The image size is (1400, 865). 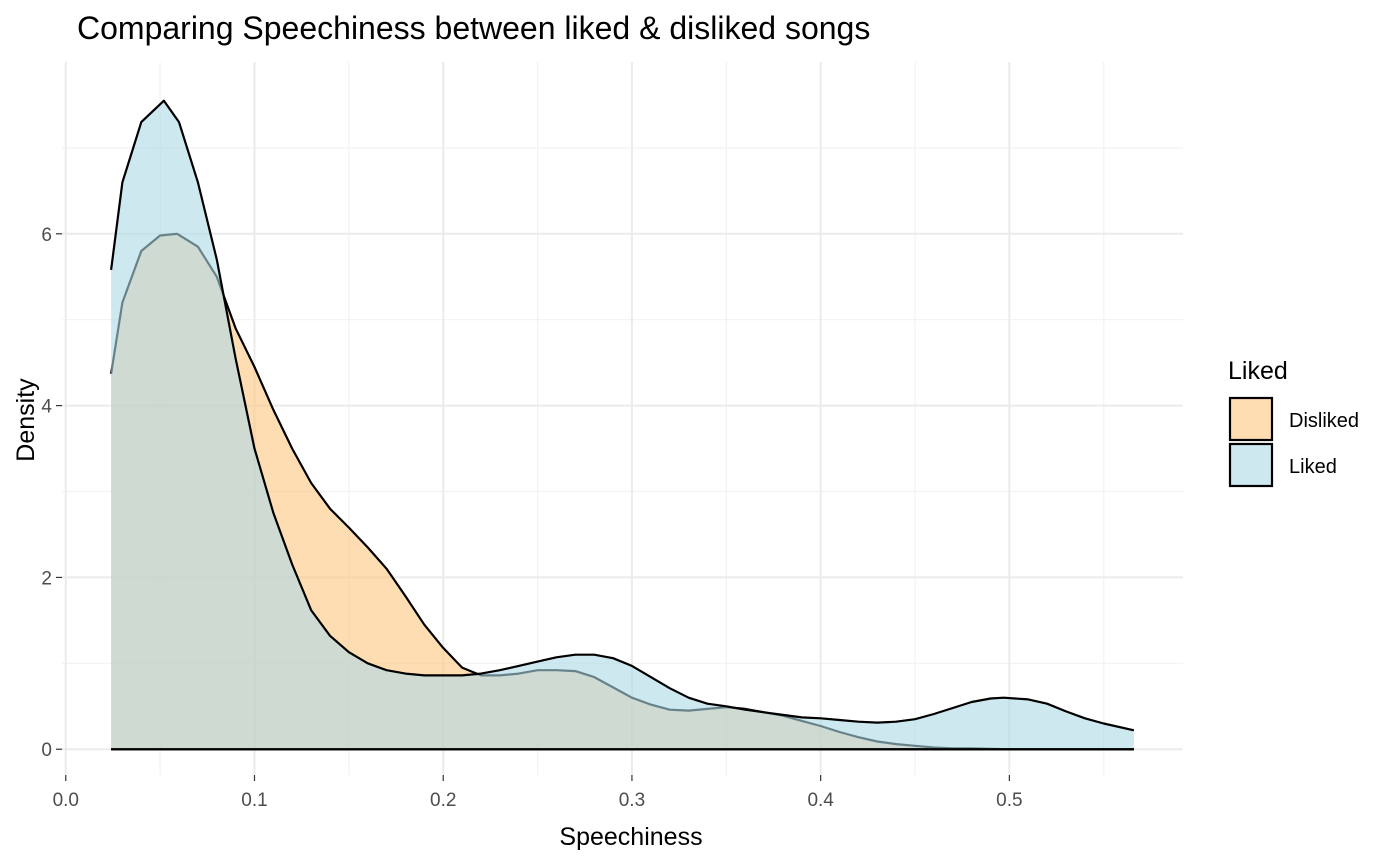 What do you see at coordinates (632, 800) in the screenshot?
I see `x-tick-label: 0.3` at bounding box center [632, 800].